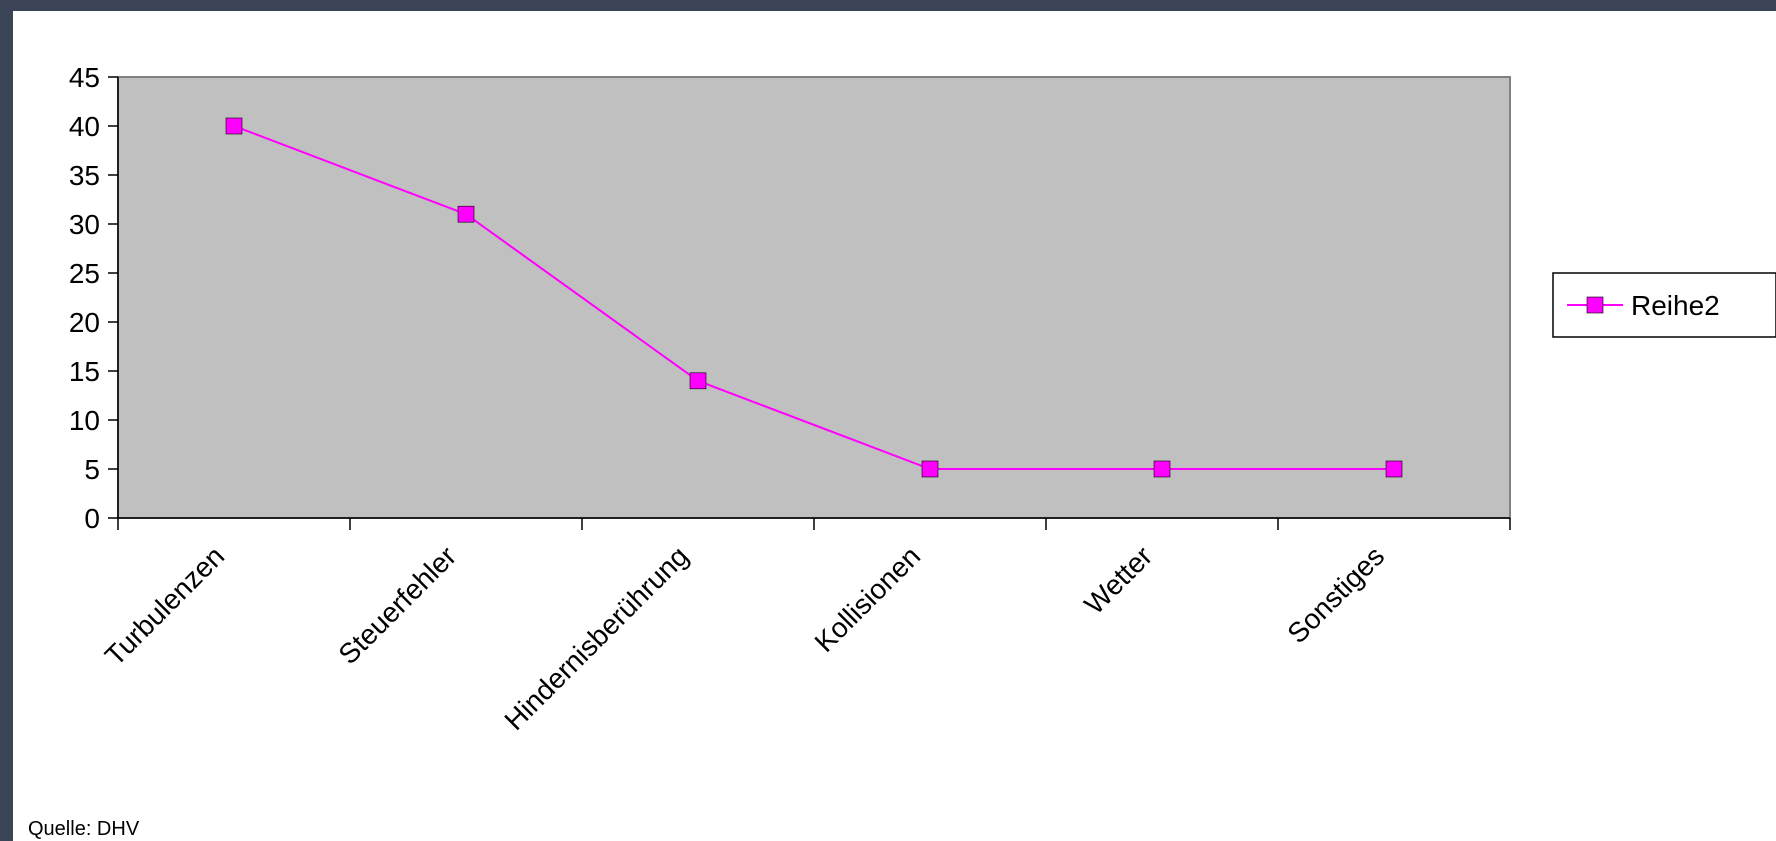  Describe the element at coordinates (92, 469) in the screenshot. I see `y-tick-label: 5` at that location.